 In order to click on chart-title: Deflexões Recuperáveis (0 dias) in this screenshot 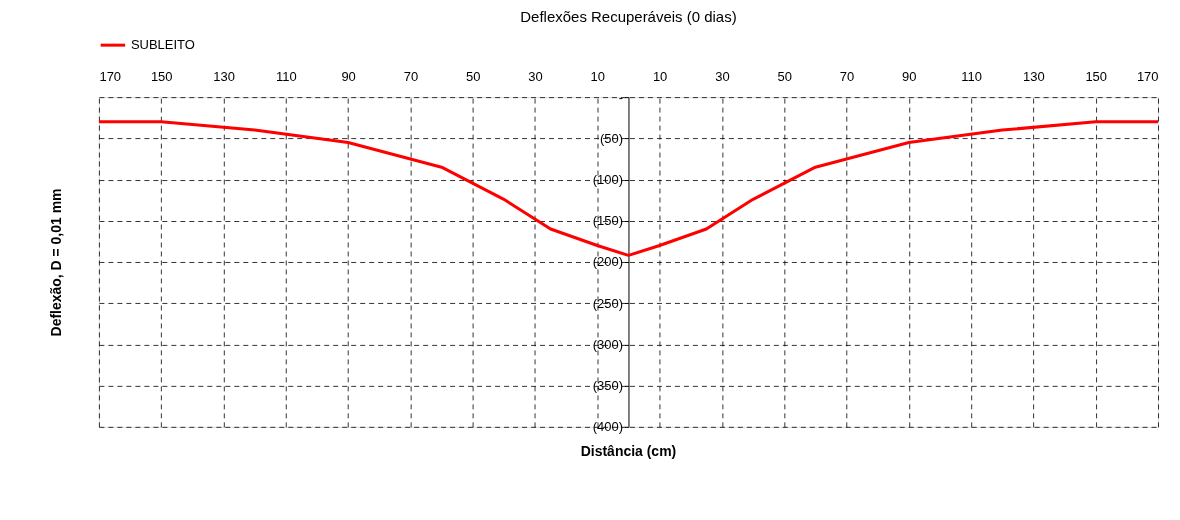, I will do `click(628, 17)`.